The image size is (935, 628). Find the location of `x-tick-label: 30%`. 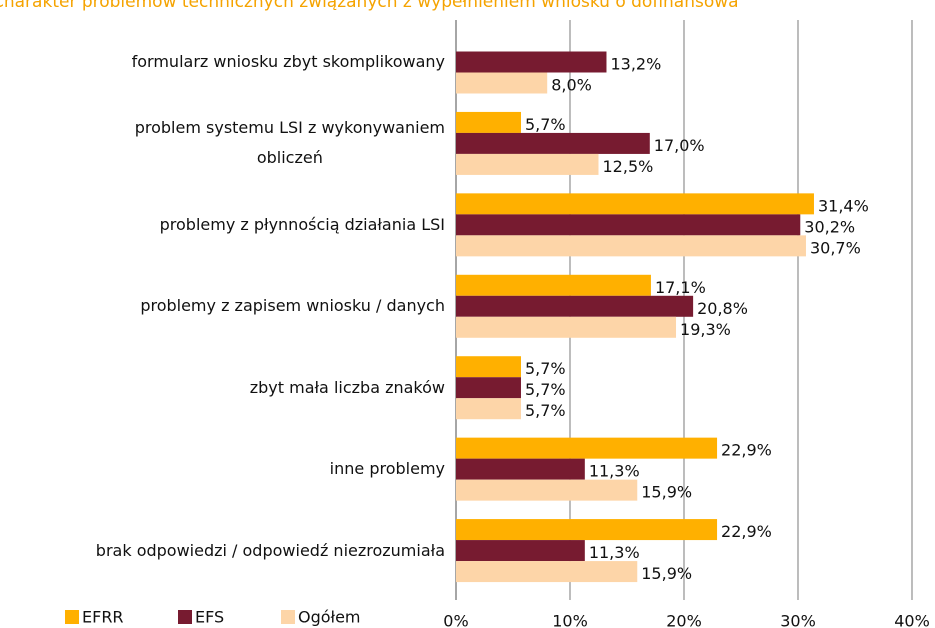

x-tick-label: 30% is located at coordinates (798, 620).